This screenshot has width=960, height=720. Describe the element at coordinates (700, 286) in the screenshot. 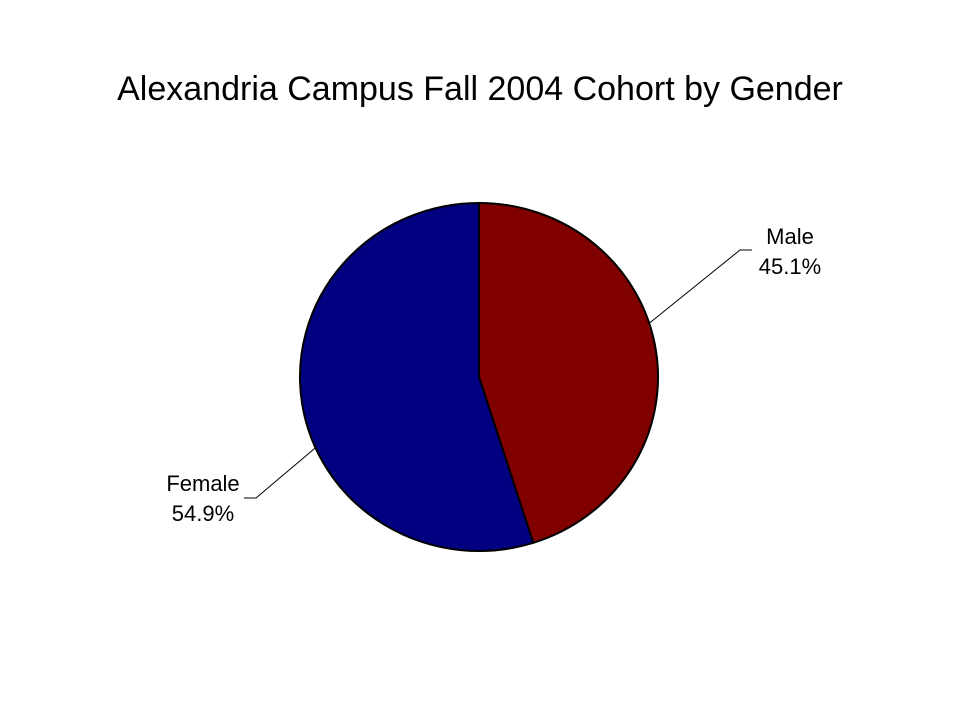

I see `leader-line-male` at that location.